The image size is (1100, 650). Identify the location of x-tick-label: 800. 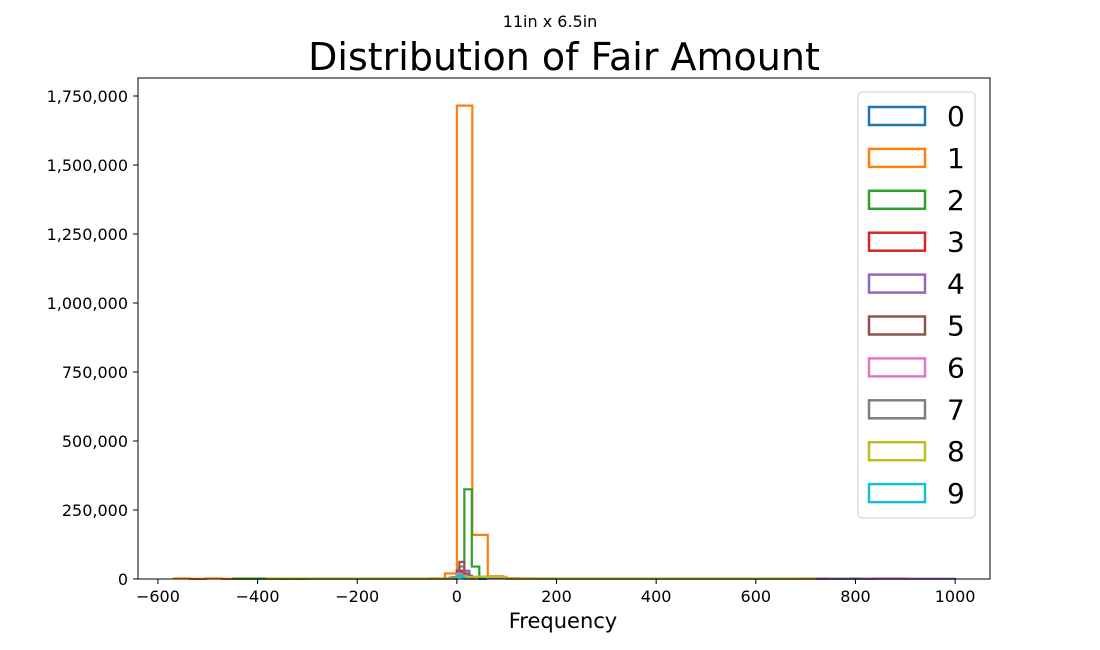
(855, 596).